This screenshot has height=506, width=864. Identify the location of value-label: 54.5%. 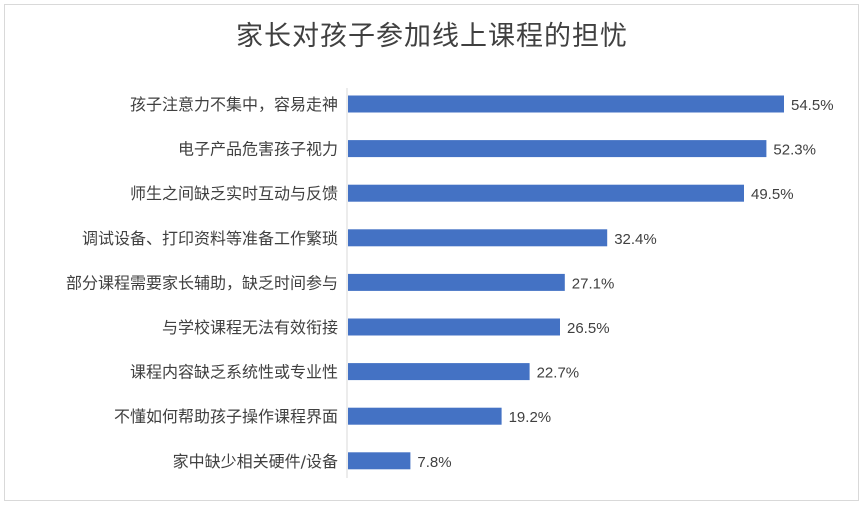
(812, 105).